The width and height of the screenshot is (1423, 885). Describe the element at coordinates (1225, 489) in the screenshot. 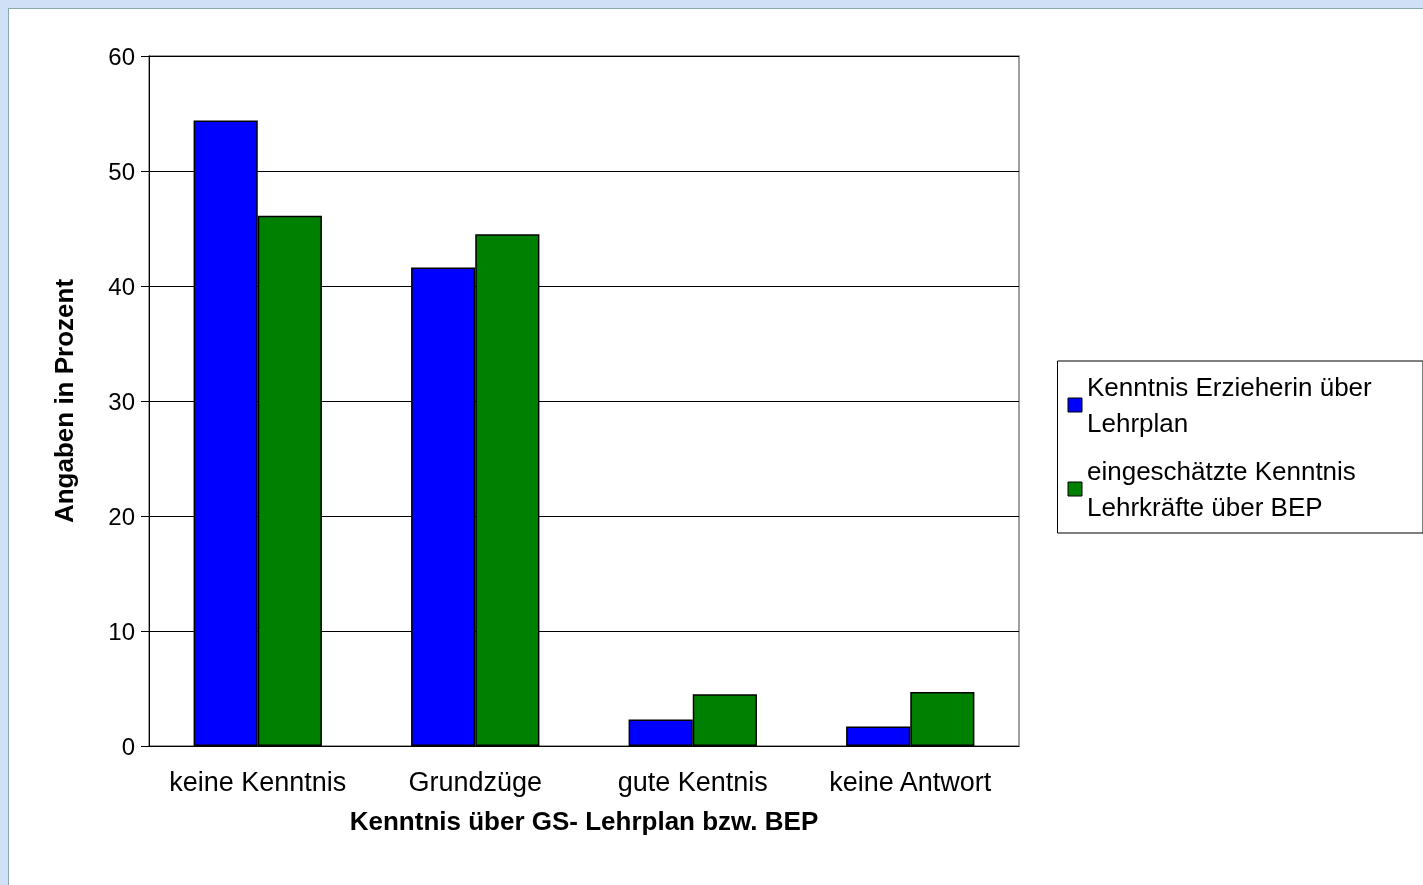

I see `legend-label: eingeschätzte Kenntnis Lehrkräfte über BEP` at that location.